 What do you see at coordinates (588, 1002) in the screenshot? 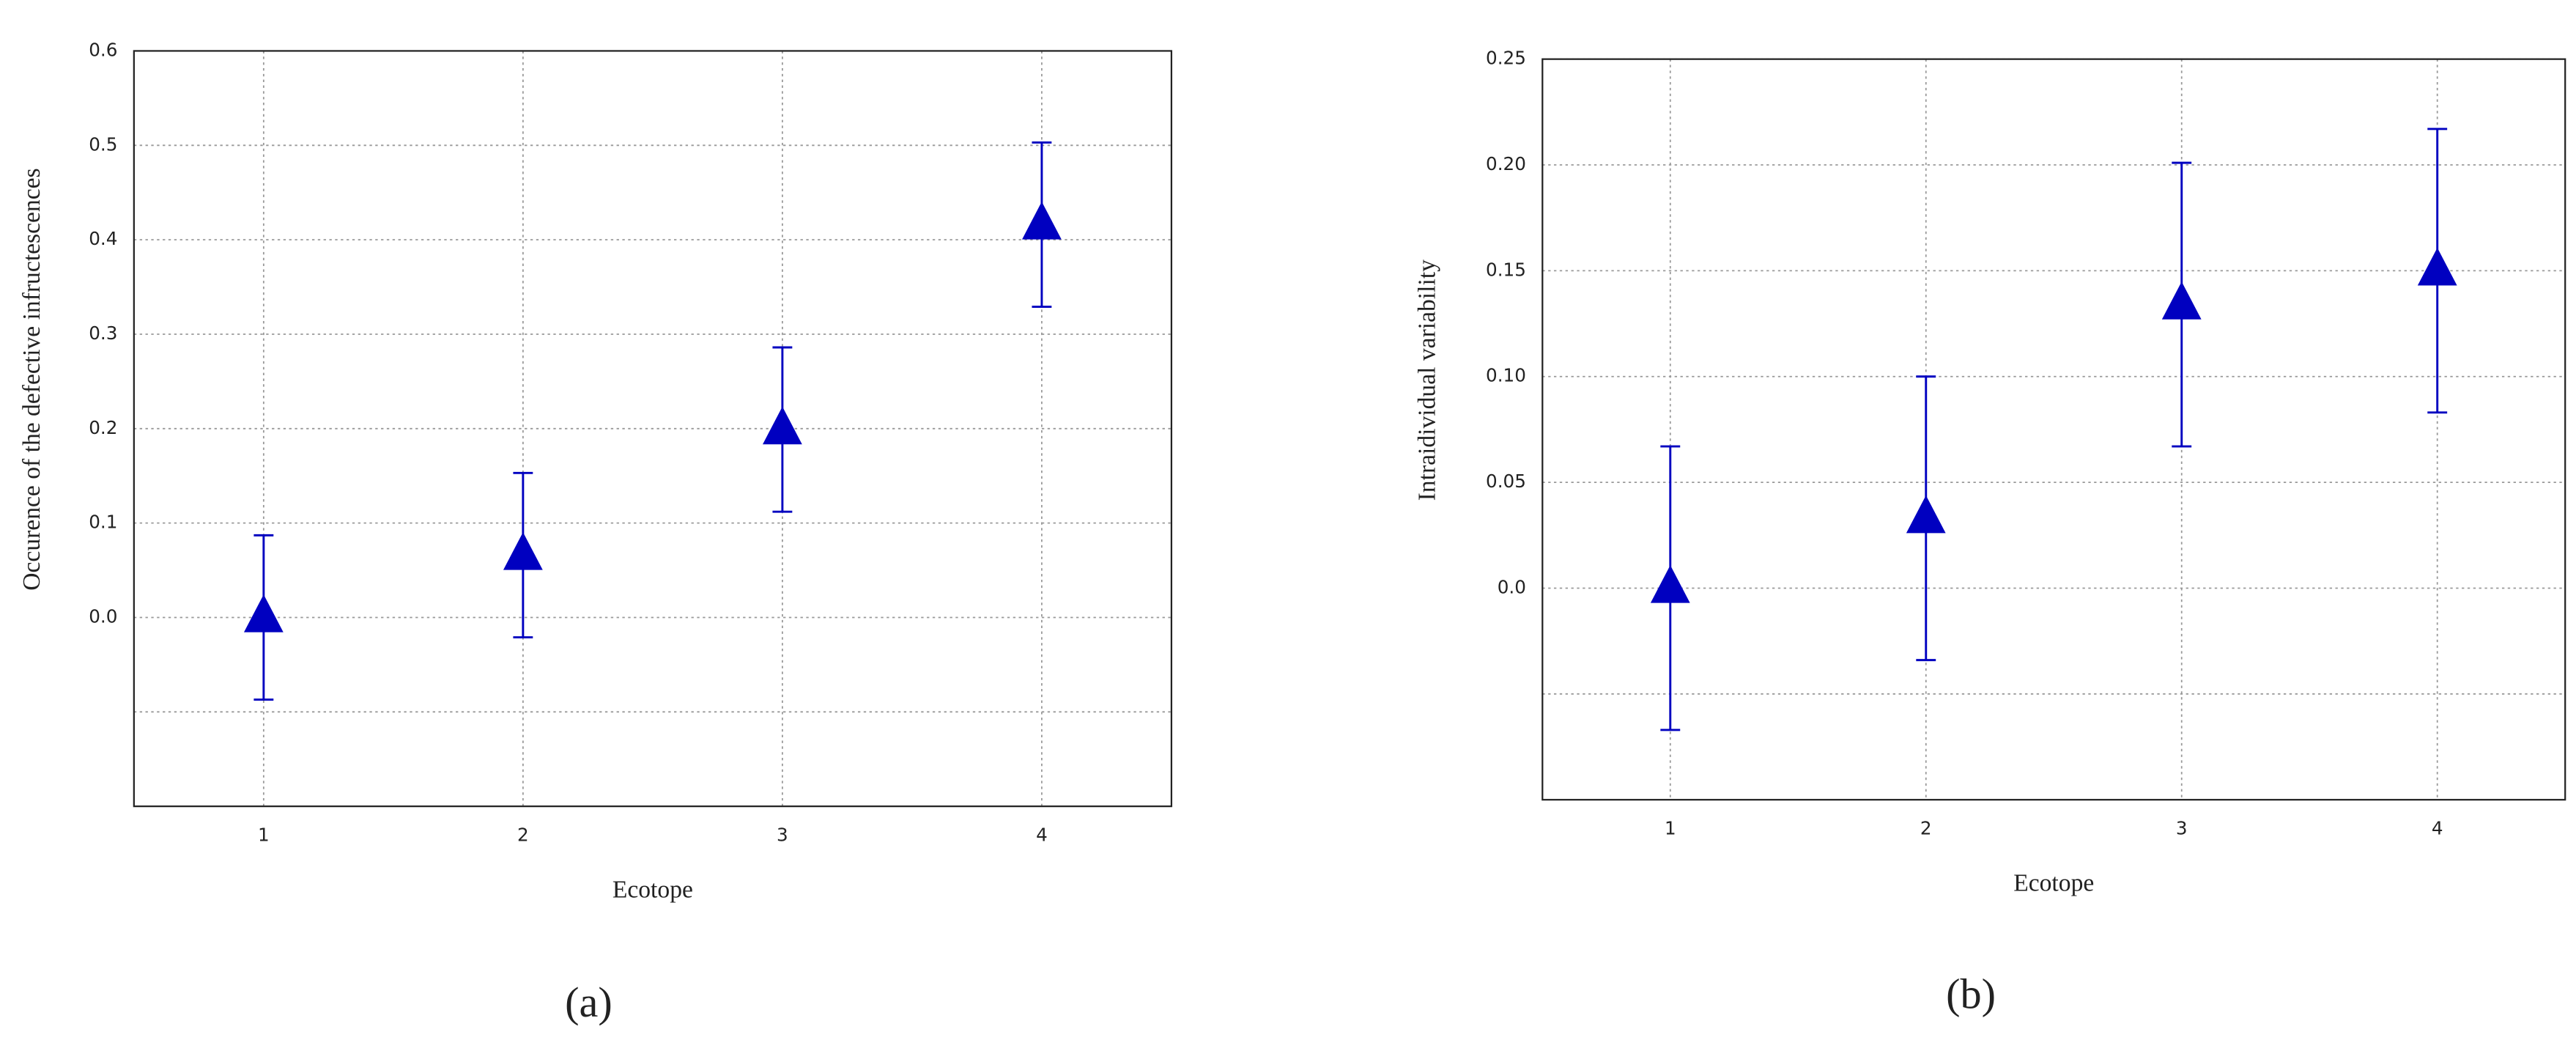
I see `panel-label: (a)` at bounding box center [588, 1002].